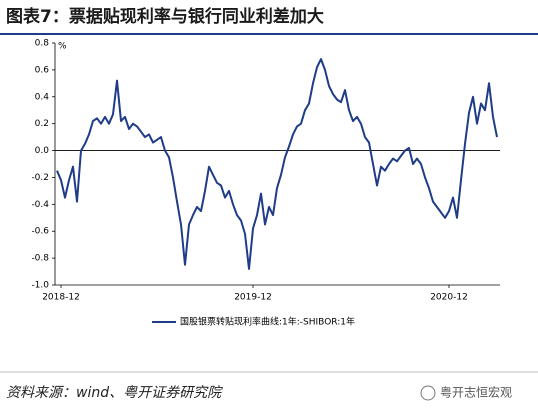 This screenshot has height=417, width=538. Describe the element at coordinates (449, 298) in the screenshot. I see `x-tick-label: 2020-12` at that location.